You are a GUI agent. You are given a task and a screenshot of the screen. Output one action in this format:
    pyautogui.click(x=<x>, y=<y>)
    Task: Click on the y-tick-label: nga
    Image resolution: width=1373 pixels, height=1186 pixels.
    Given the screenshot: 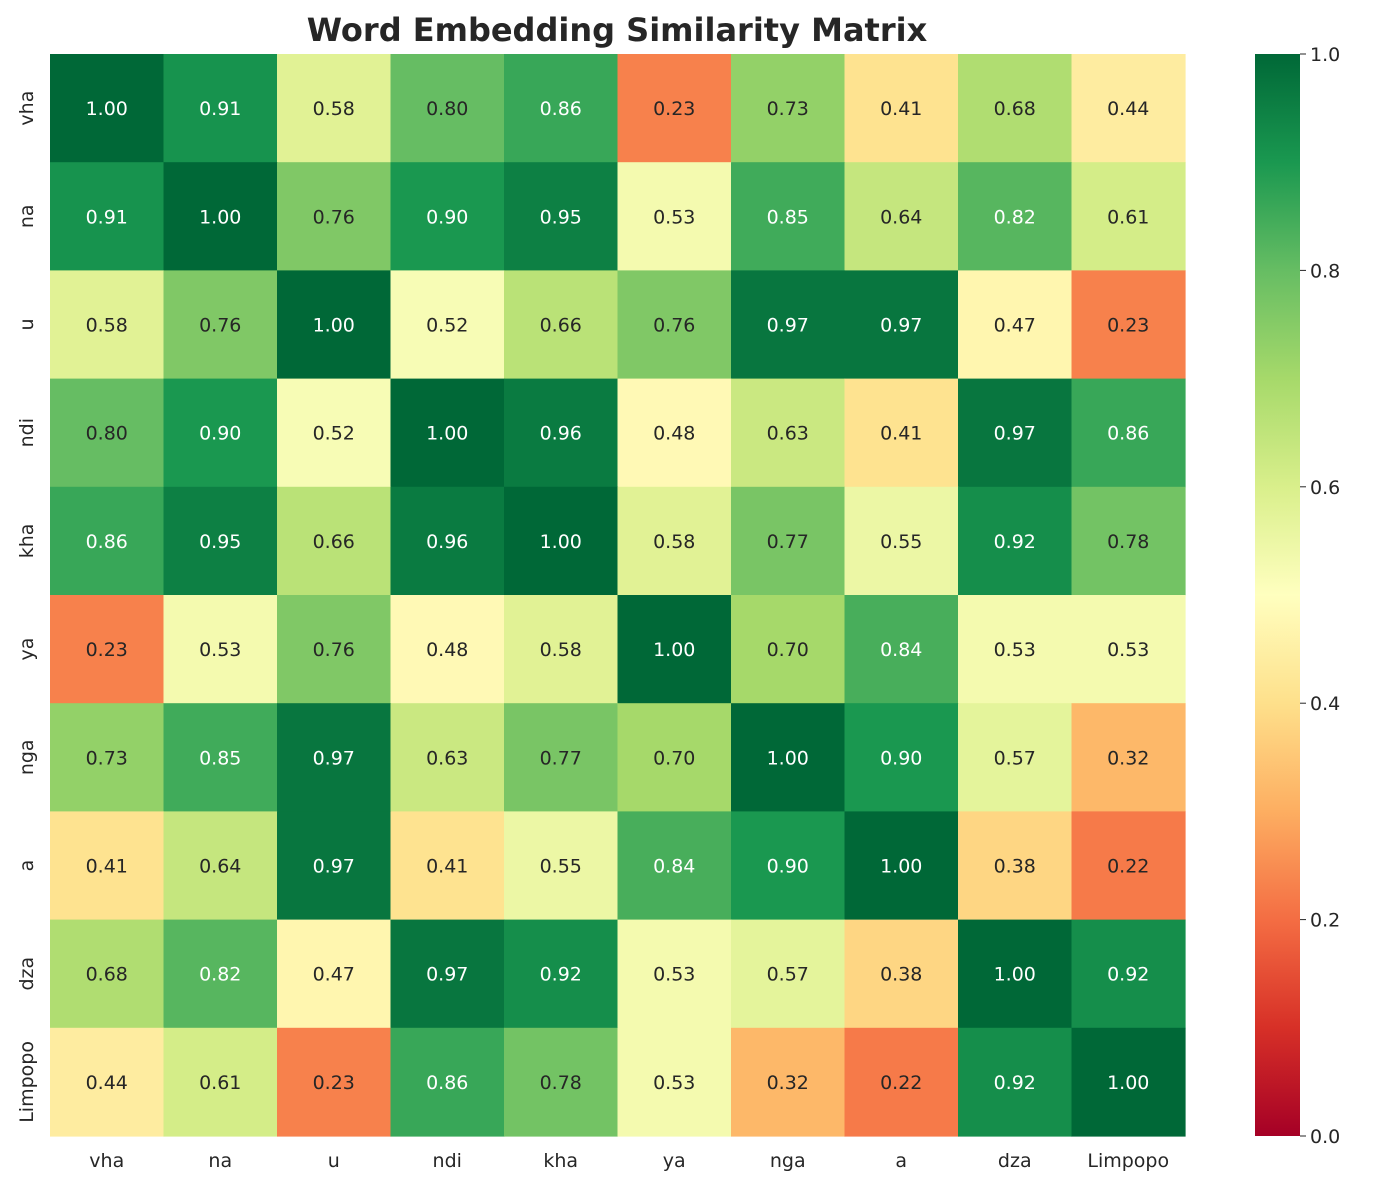 What is the action you would take?
    pyautogui.click(x=27, y=757)
    